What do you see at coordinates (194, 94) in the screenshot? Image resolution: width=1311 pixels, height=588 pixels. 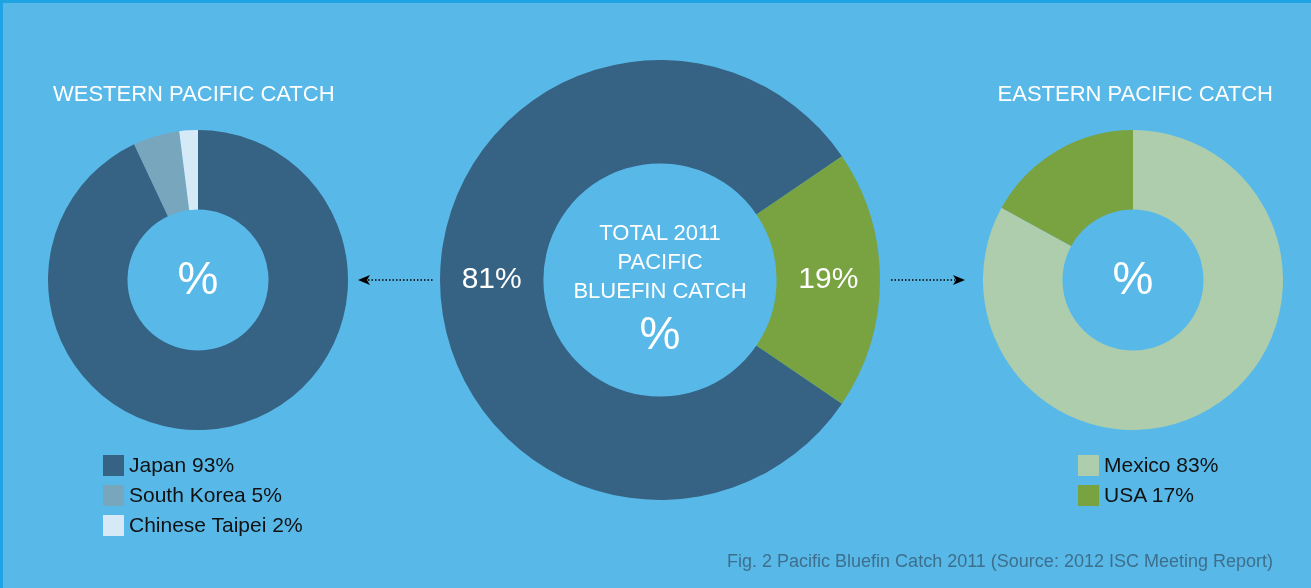 I see `chart-title: WESTERN PACIFIC CATCH` at bounding box center [194, 94].